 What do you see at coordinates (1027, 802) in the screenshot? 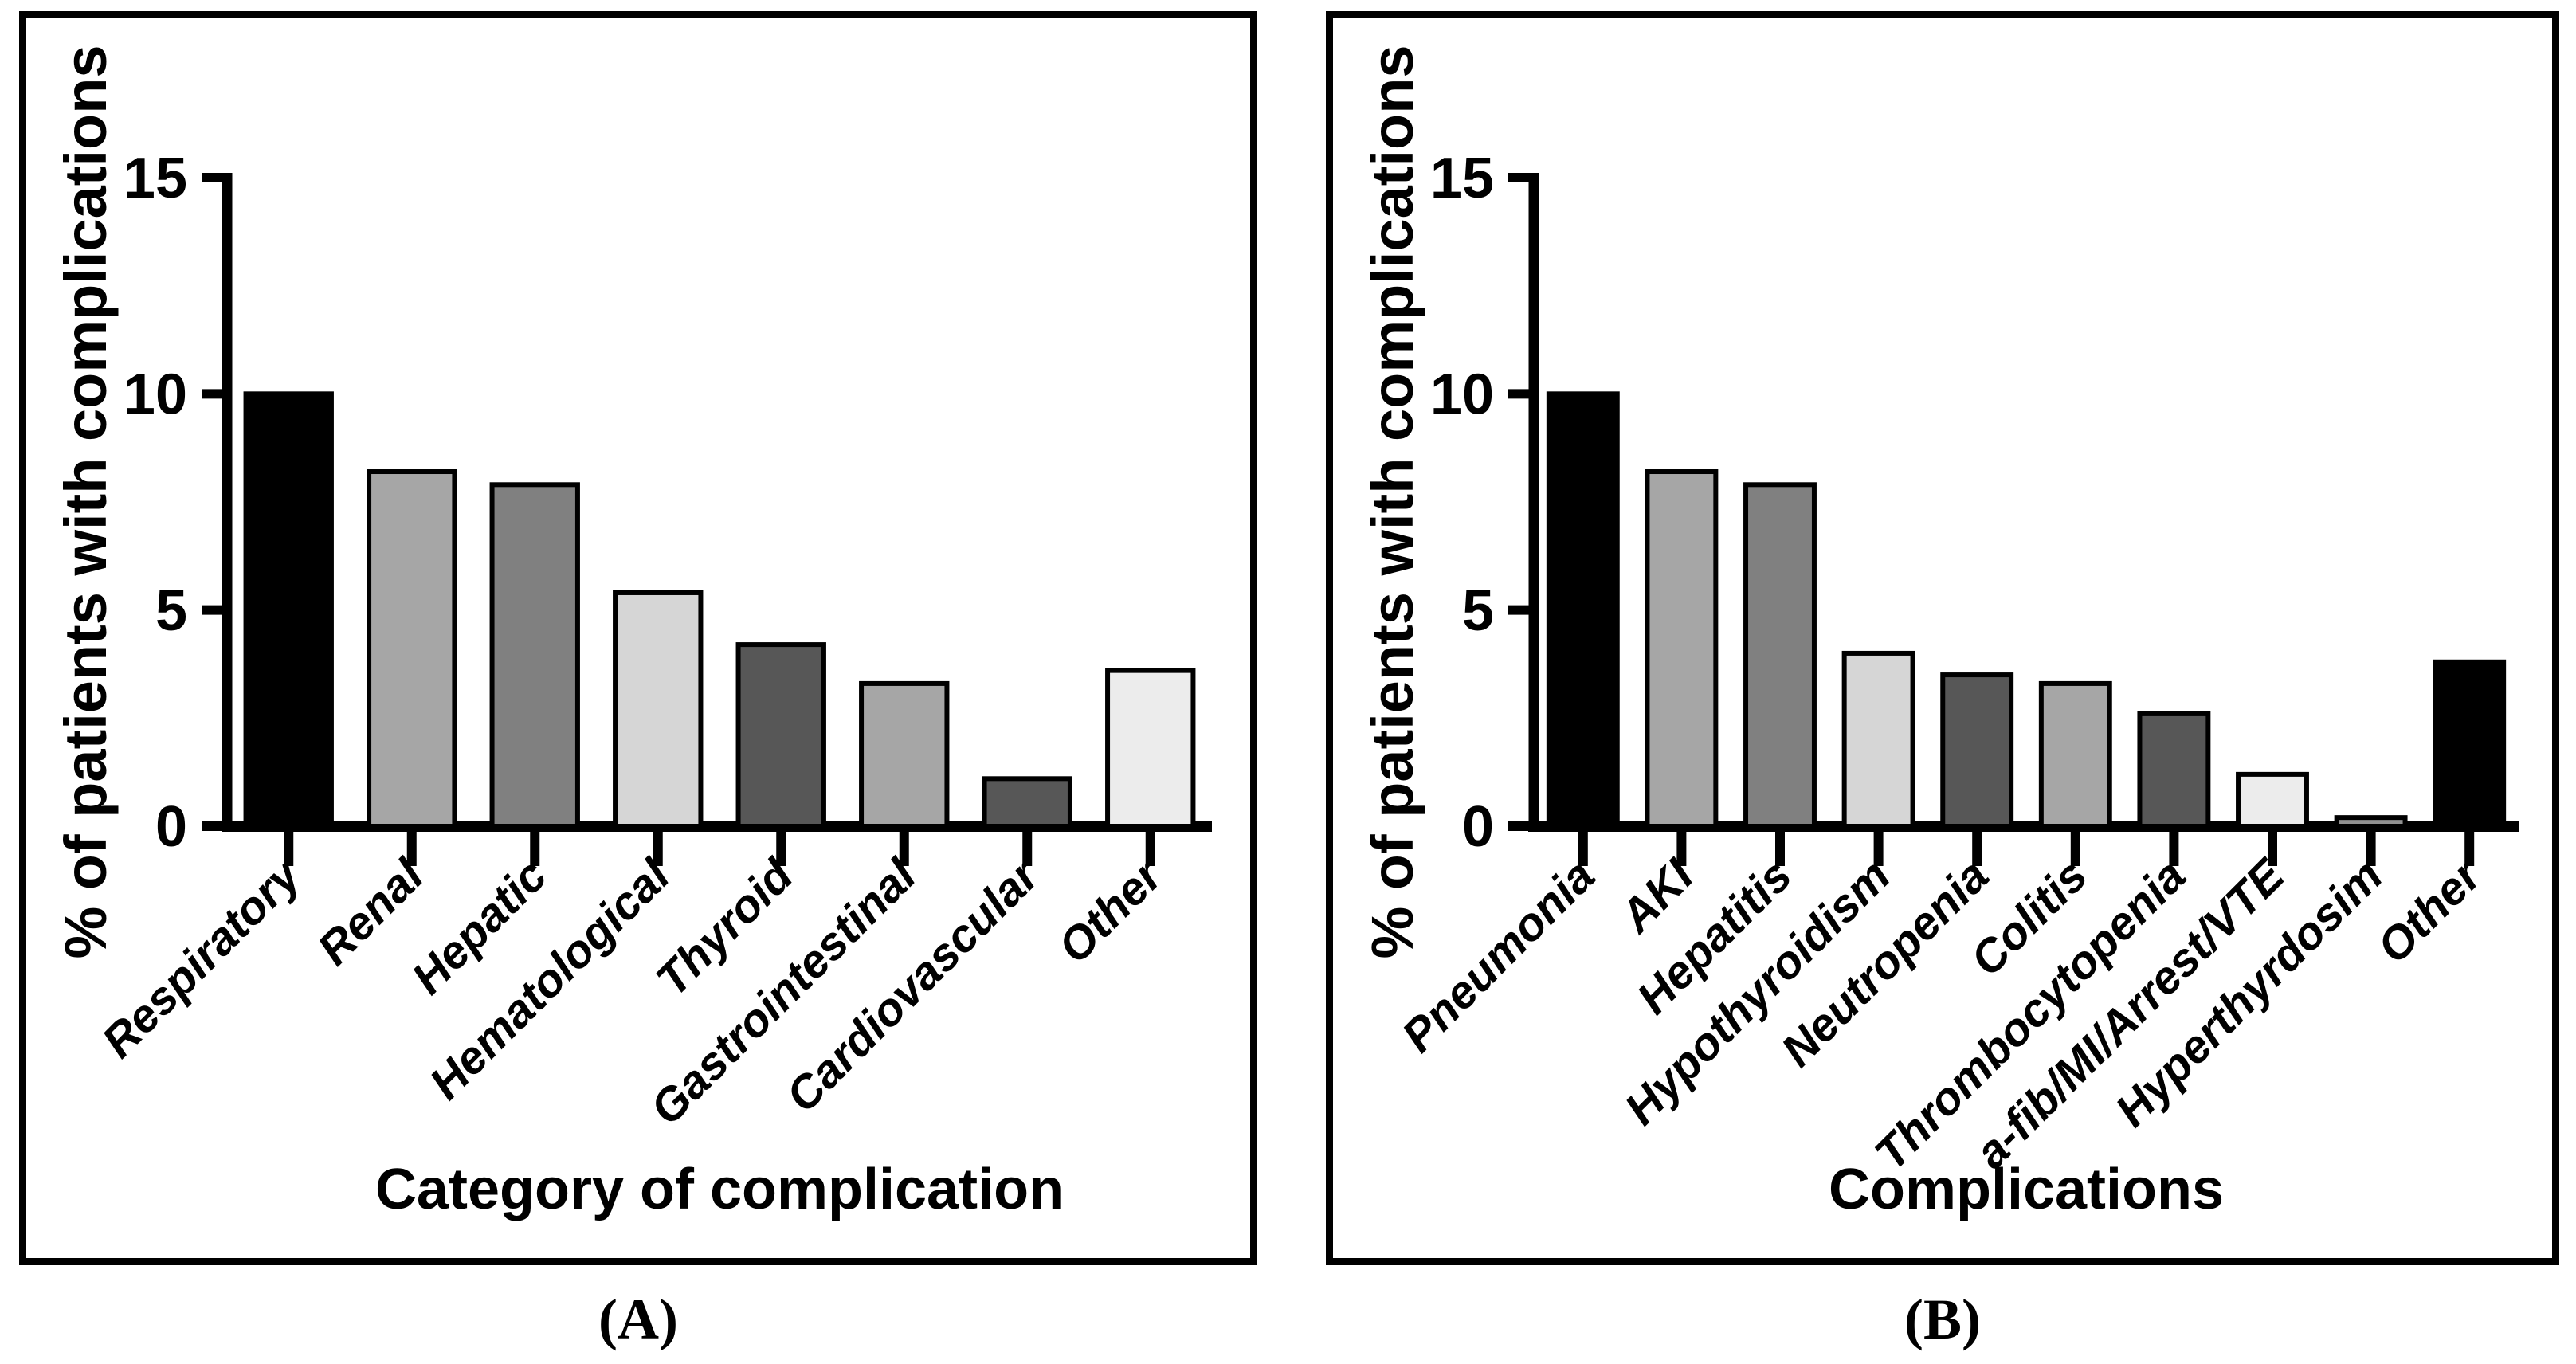
I see `bar-cardiovascular` at bounding box center [1027, 802].